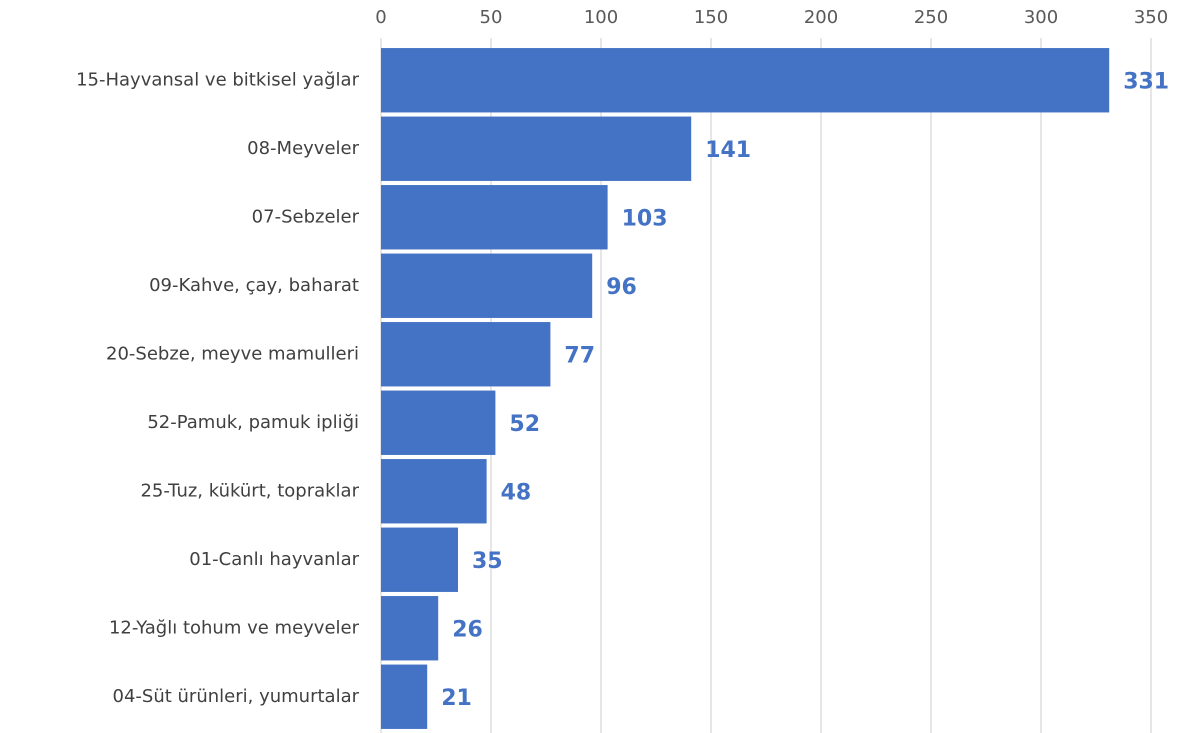 Image resolution: width=1177 pixels, height=733 pixels. What do you see at coordinates (487, 561) in the screenshot?
I see `data-label: 35` at bounding box center [487, 561].